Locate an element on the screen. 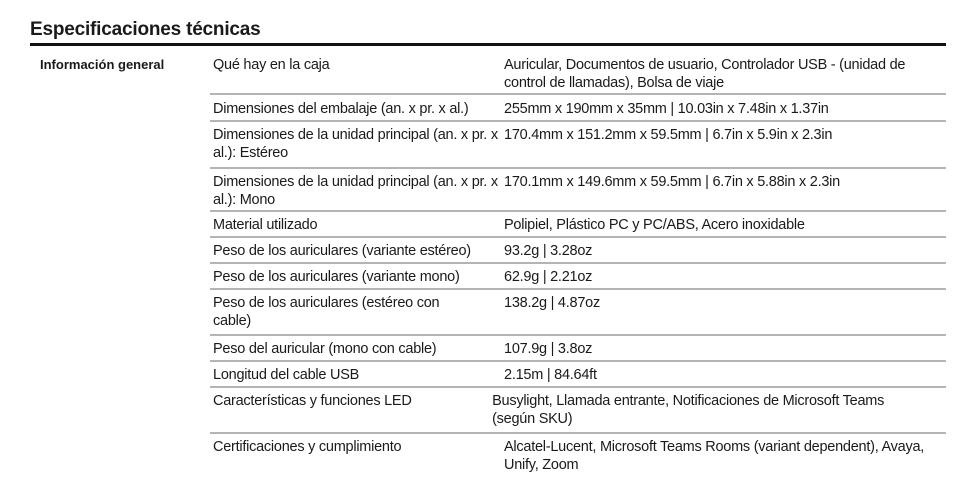 The width and height of the screenshot is (958, 492). spec-value: 107.9g | 3.8oz is located at coordinates (548, 349).